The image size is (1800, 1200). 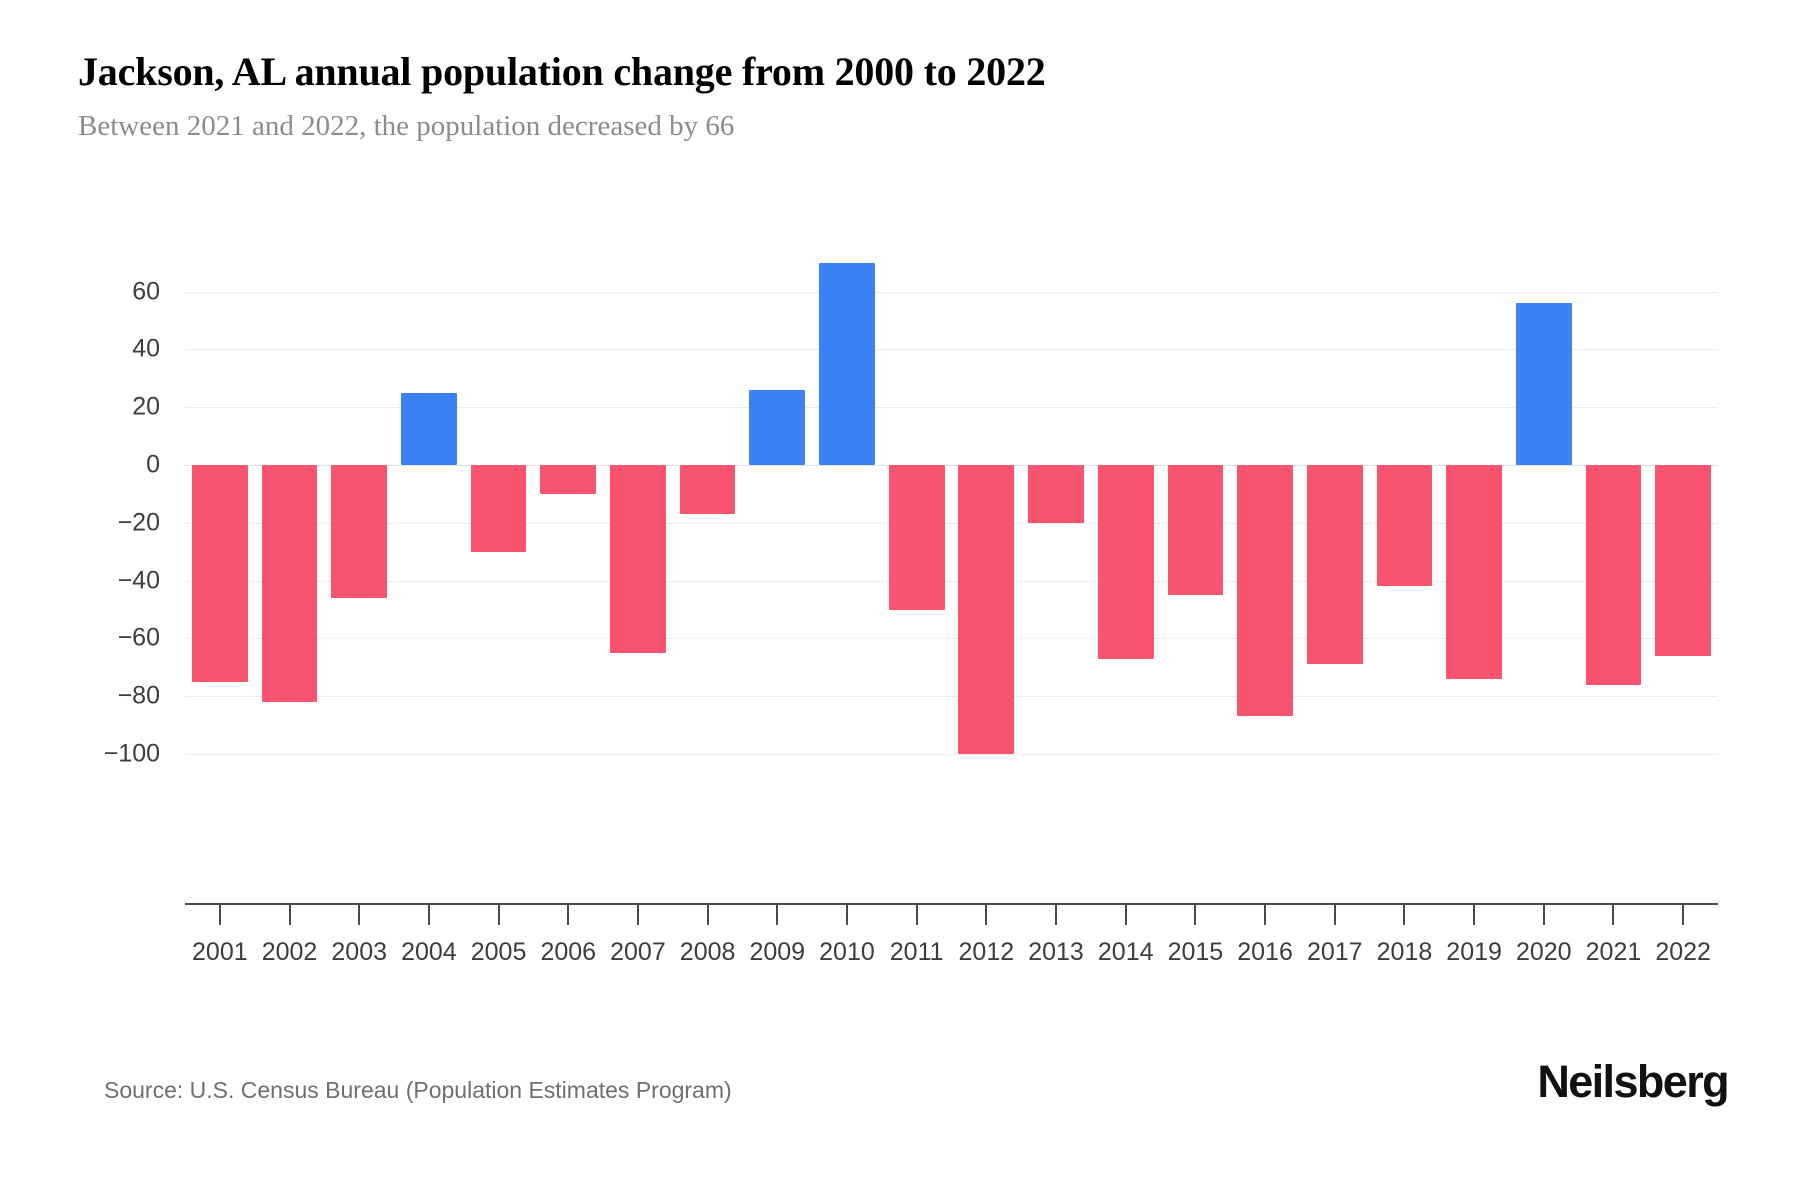 What do you see at coordinates (220, 952) in the screenshot?
I see `x-axis-tick-label-2001: 2001` at bounding box center [220, 952].